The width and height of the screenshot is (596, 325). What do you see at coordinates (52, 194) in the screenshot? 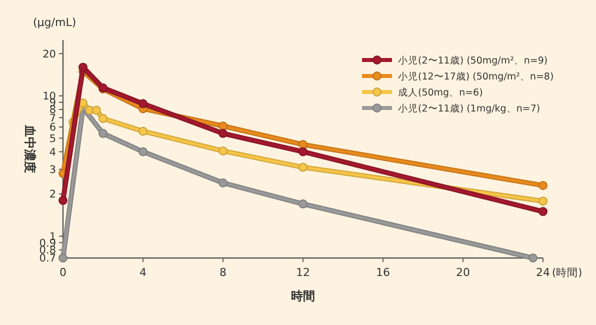
I see `y-tick-label: 2` at bounding box center [52, 194].